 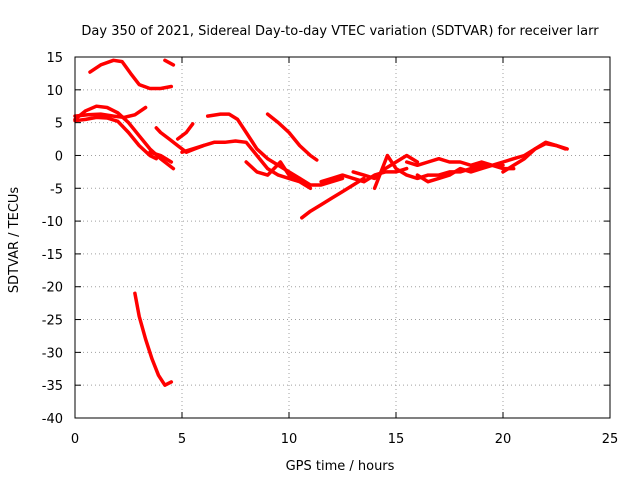 What do you see at coordinates (56, 189) in the screenshot?
I see `y-tick-label: -5` at bounding box center [56, 189].